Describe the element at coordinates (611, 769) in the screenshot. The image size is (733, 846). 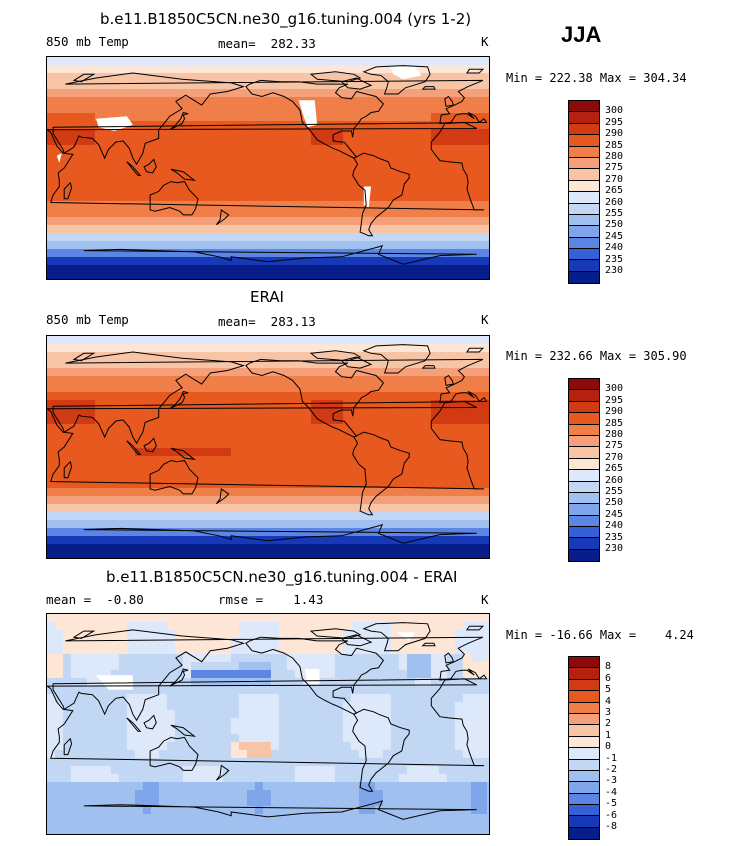
I see `colorbar-tick-label: -2` at that location.